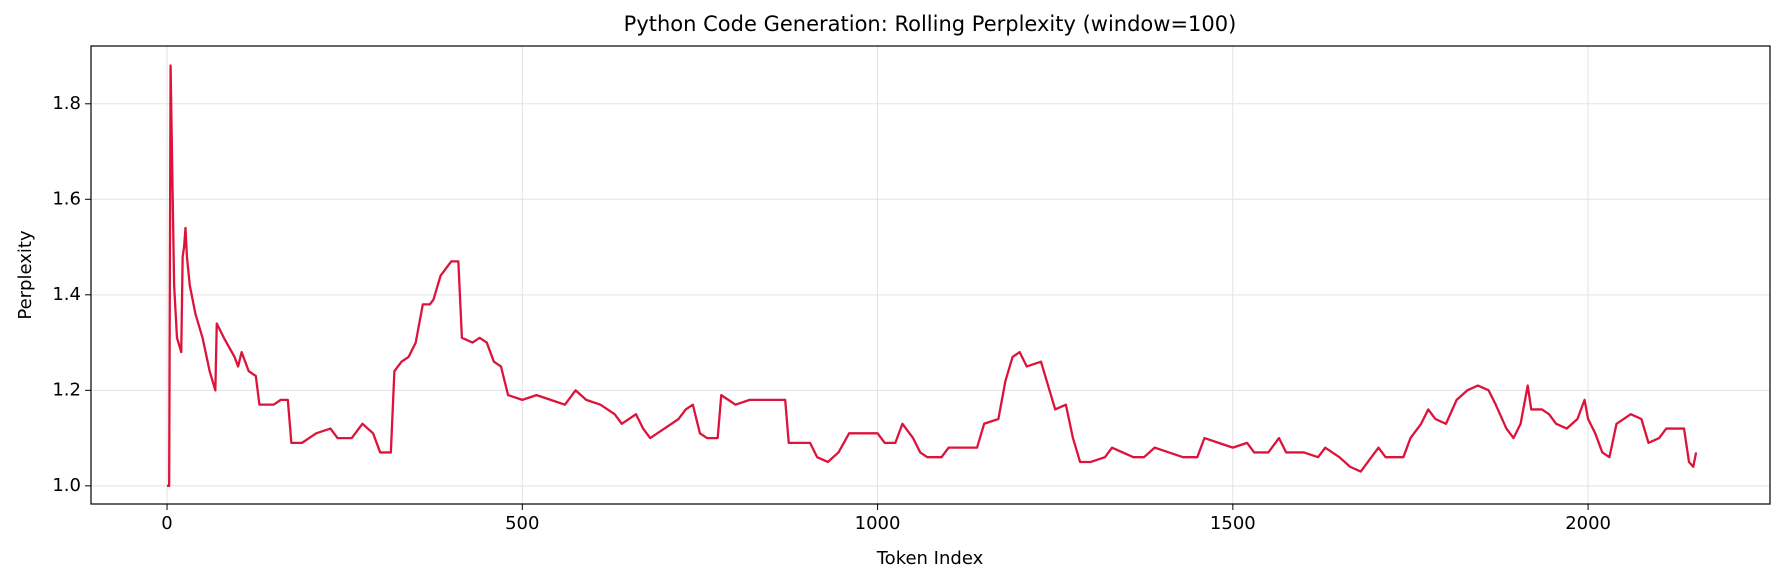 The width and height of the screenshot is (1785, 588). I want to click on y-tick-label: 1.0, so click(66, 485).